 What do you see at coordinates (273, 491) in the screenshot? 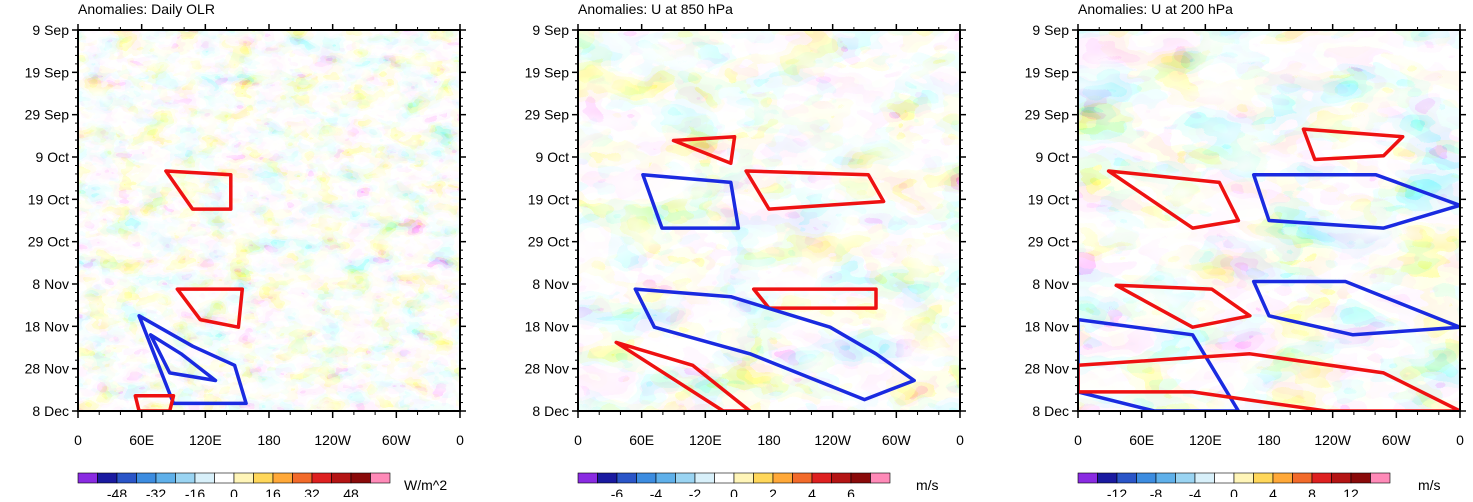
I see `colorbar-label: 16` at bounding box center [273, 491].